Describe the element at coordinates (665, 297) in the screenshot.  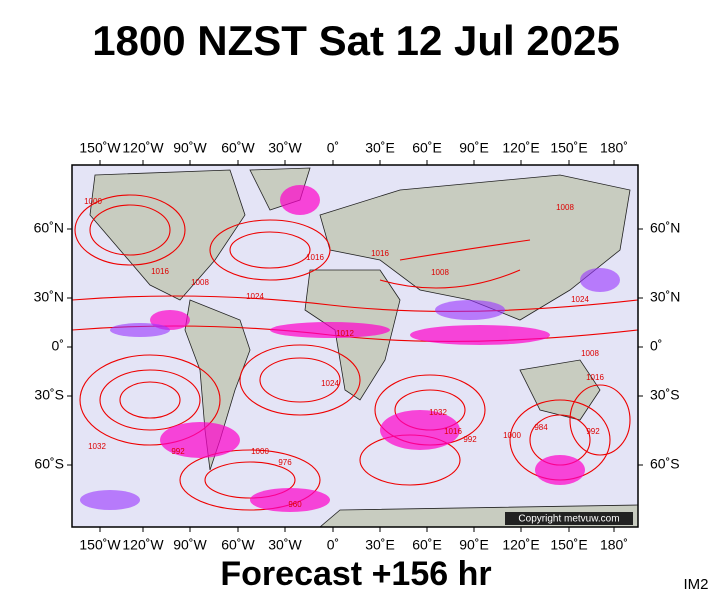
I see `lat-label-right: 30˚N` at that location.